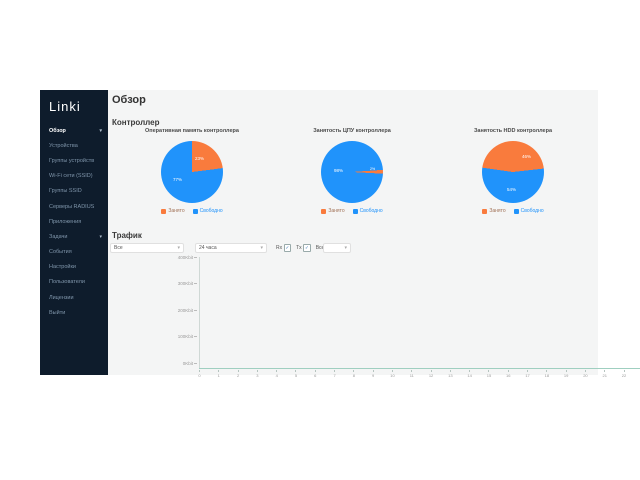 The width and height of the screenshot is (640, 480). I want to click on traffic-chart-y-tick-labels: 400Kbit 300Kbit 200Kbit 100Kbit 0Kbit, so click(181, 310).